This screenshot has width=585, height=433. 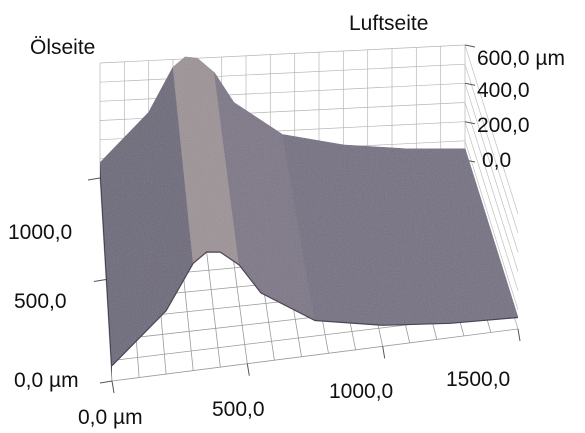 What do you see at coordinates (63, 47) in the screenshot?
I see `side-label-left: Ölseite` at bounding box center [63, 47].